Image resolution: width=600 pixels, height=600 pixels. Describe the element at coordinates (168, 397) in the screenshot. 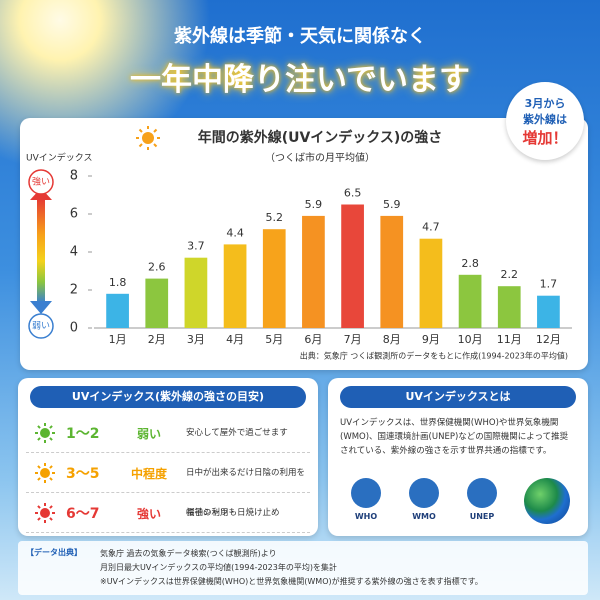

I see `guide-title: UVインデックス(紫外線の強さの目安)` at that location.